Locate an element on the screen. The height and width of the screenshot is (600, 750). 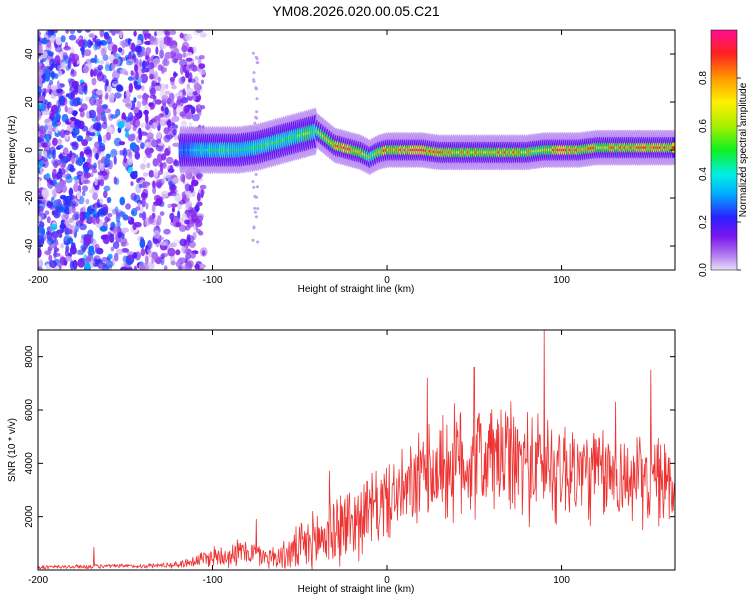
x-tick-label: -200 is located at coordinates (38, 580).